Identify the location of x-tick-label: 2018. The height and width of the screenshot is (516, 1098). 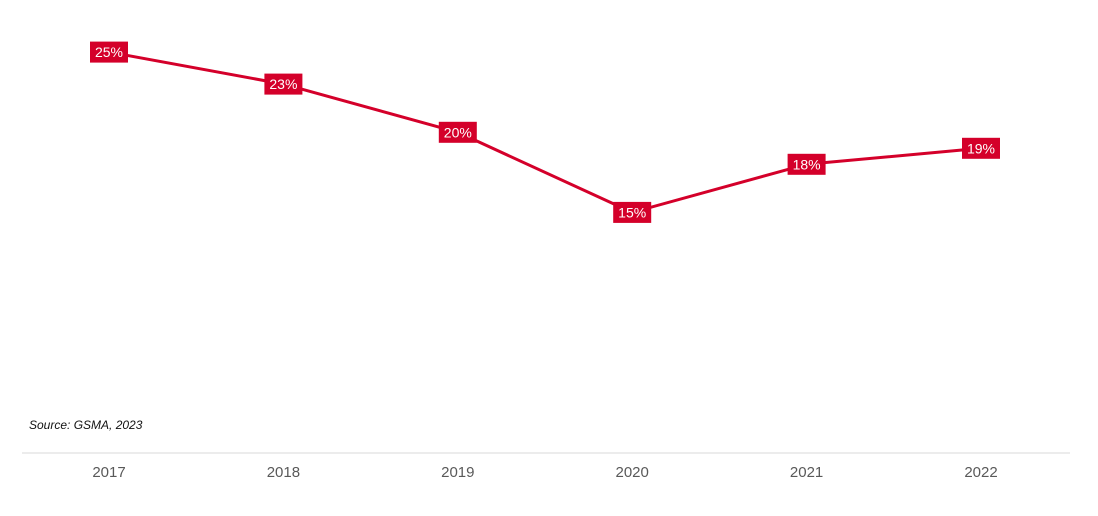
(283, 472).